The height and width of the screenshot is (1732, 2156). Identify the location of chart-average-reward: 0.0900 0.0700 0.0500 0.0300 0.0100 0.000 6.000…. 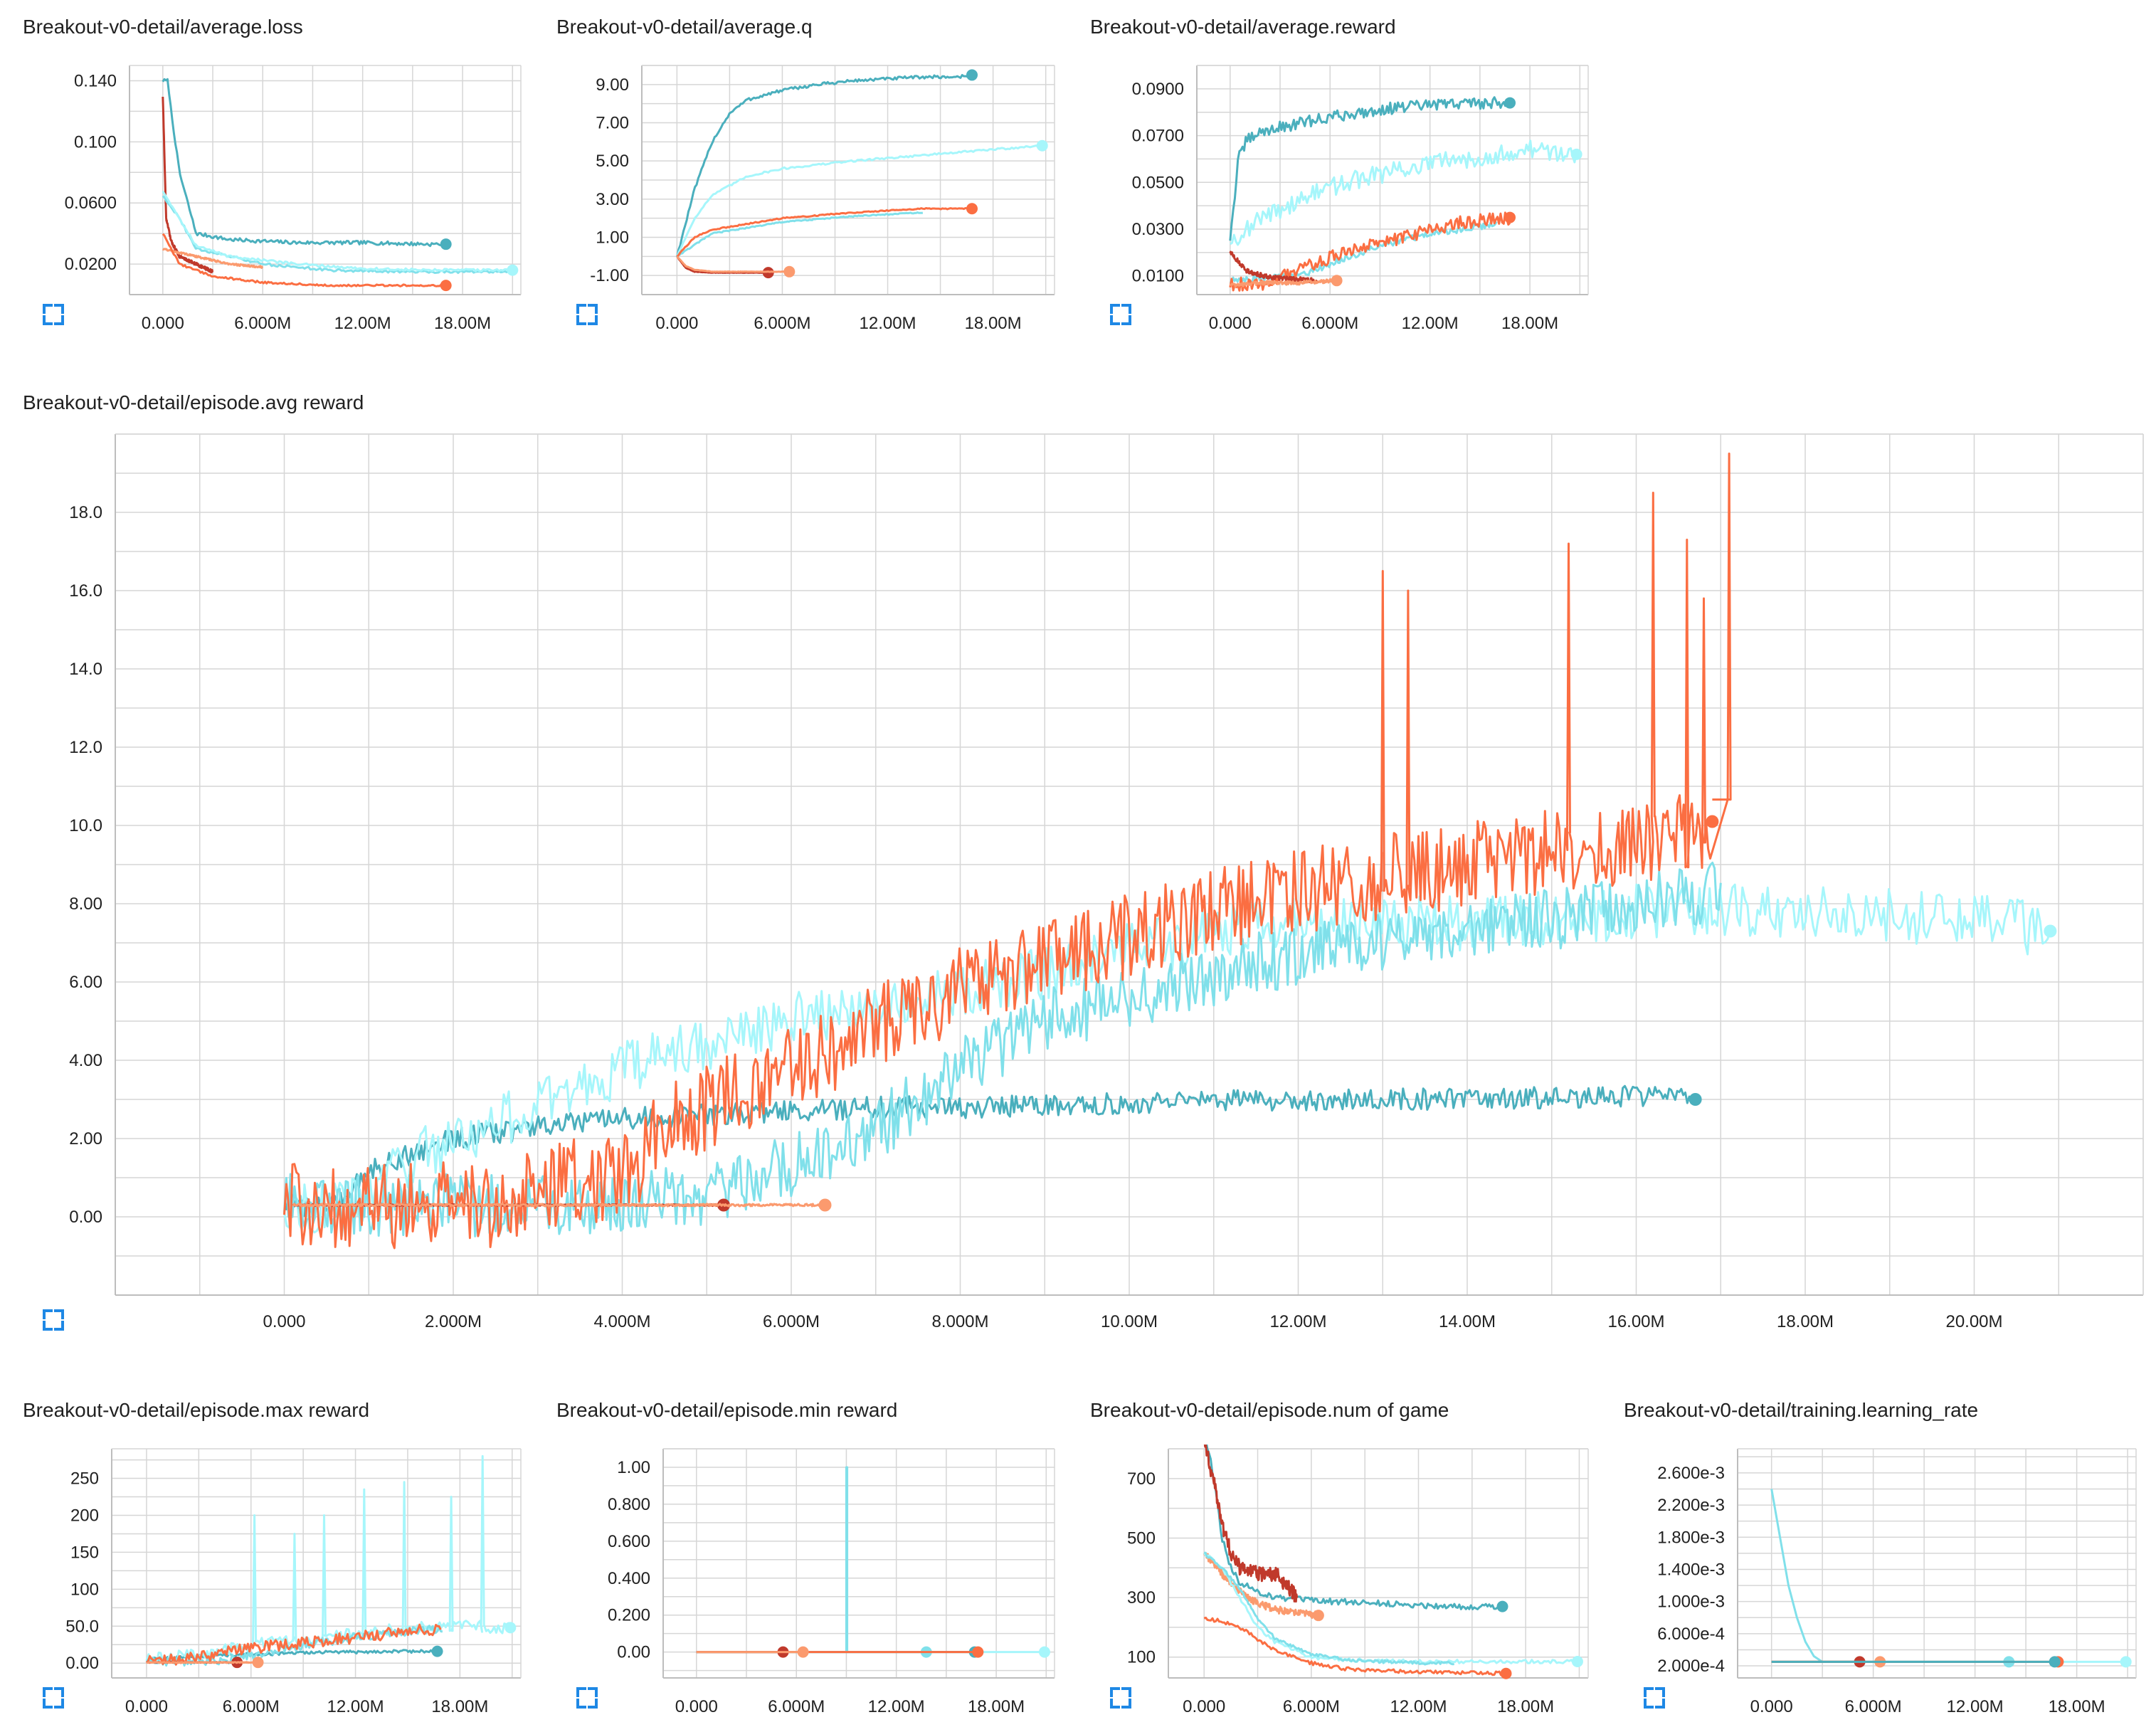
(1361, 199).